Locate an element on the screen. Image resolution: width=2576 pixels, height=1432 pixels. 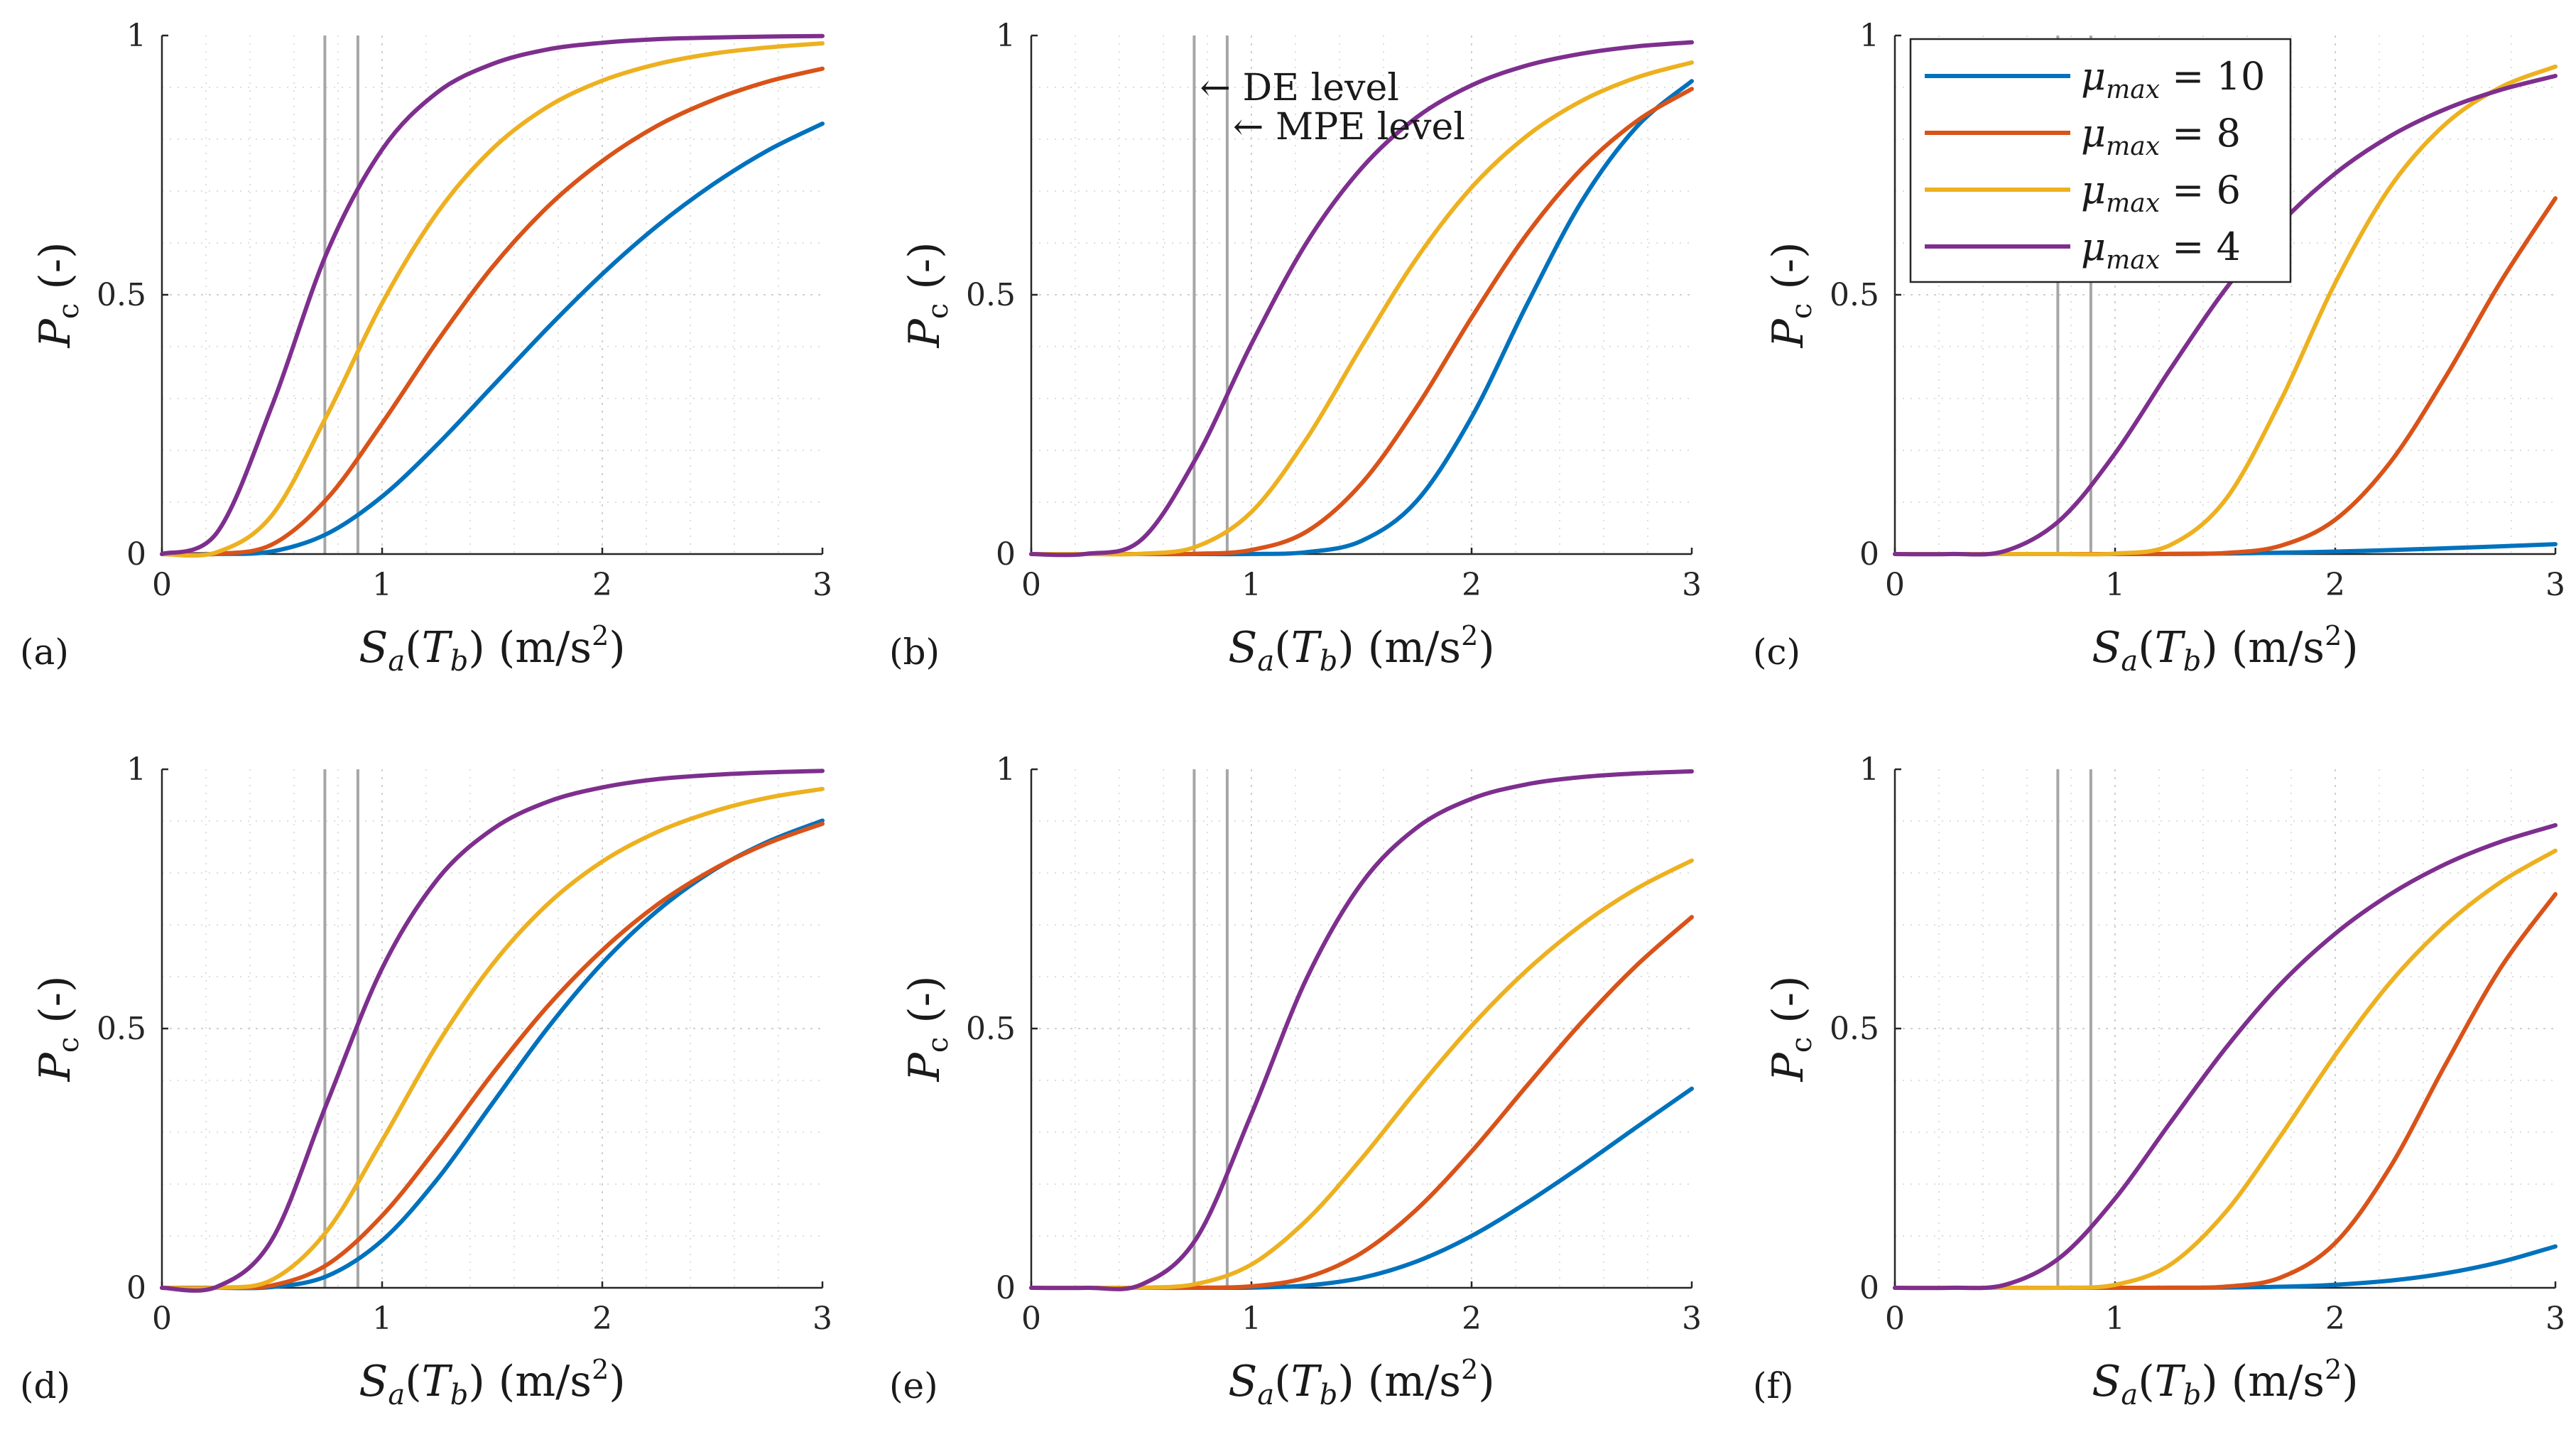
mpe-level-annotation: ← MPE level is located at coordinates (1349, 127).